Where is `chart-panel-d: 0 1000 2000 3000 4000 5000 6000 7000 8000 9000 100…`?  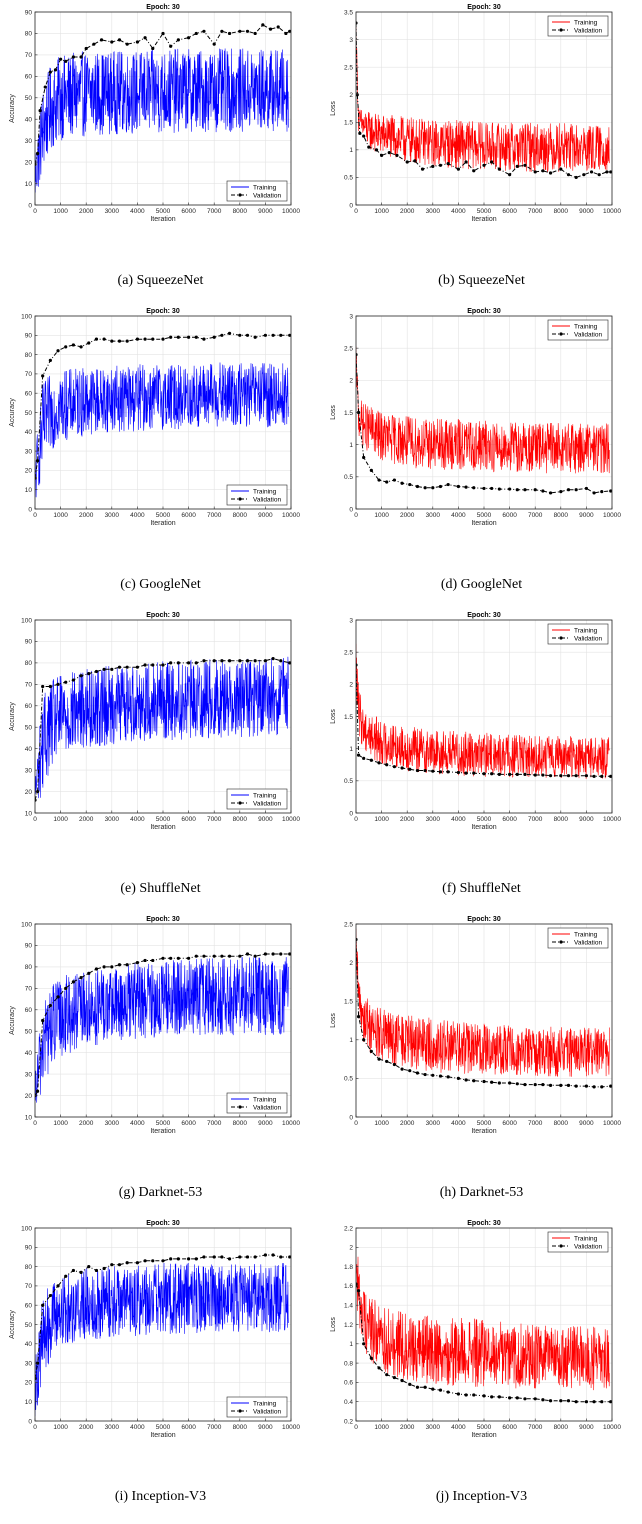 chart-panel-d: 0 1000 2000 3000 4000 5000 6000 7000 8000 9000 100… is located at coordinates (481, 456).